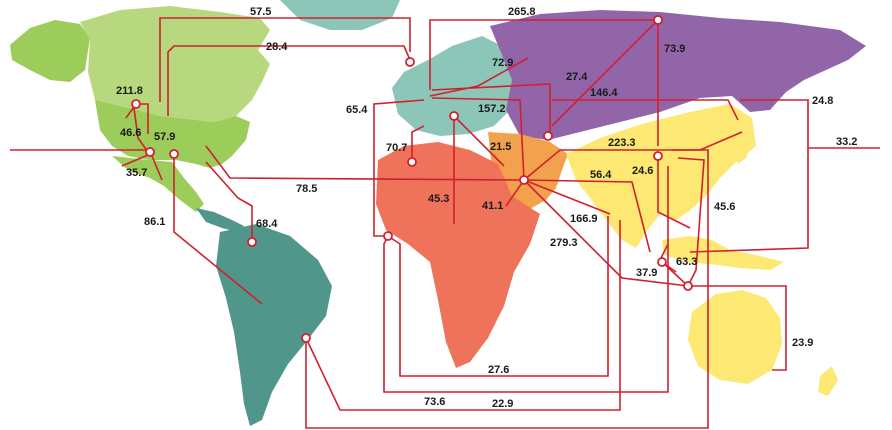 The width and height of the screenshot is (892, 430). What do you see at coordinates (688, 286) in the screenshot?
I see `node-singapore` at bounding box center [688, 286].